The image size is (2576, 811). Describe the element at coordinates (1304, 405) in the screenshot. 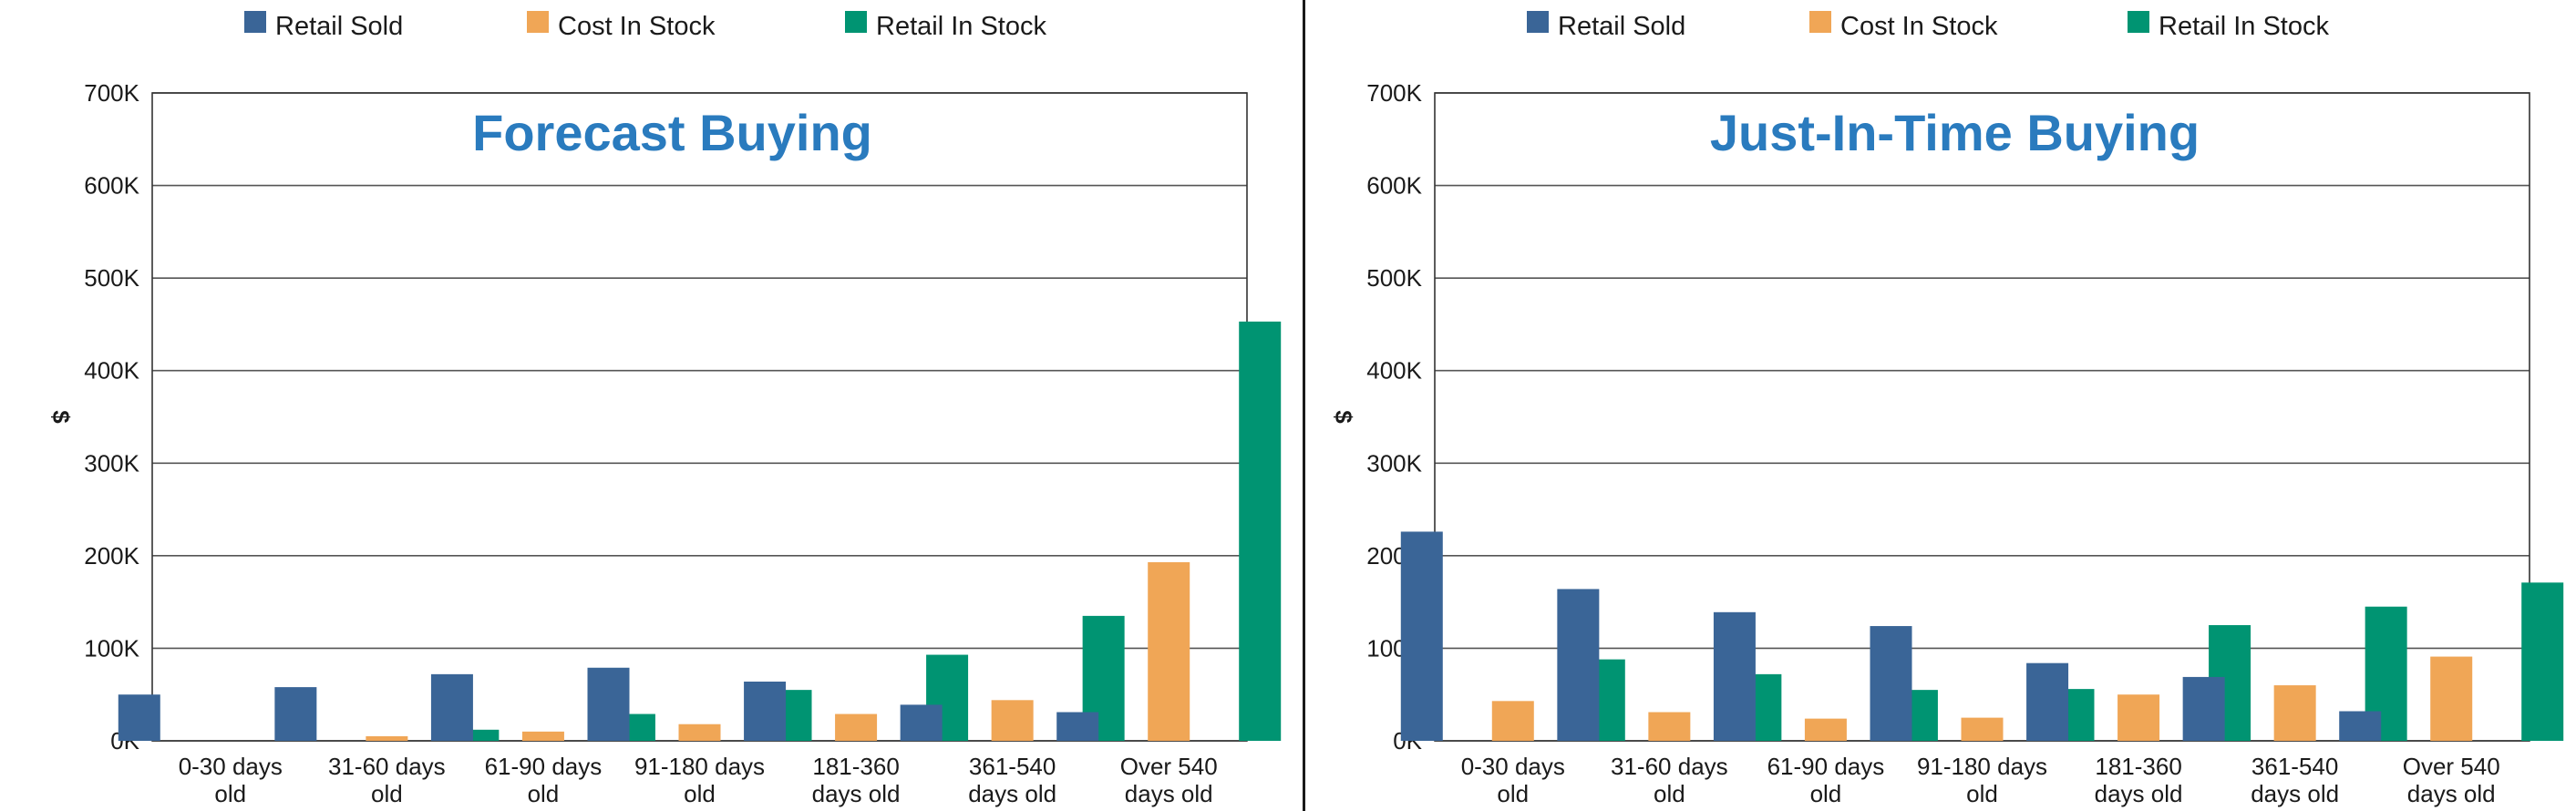

I see `panel-divider` at that location.